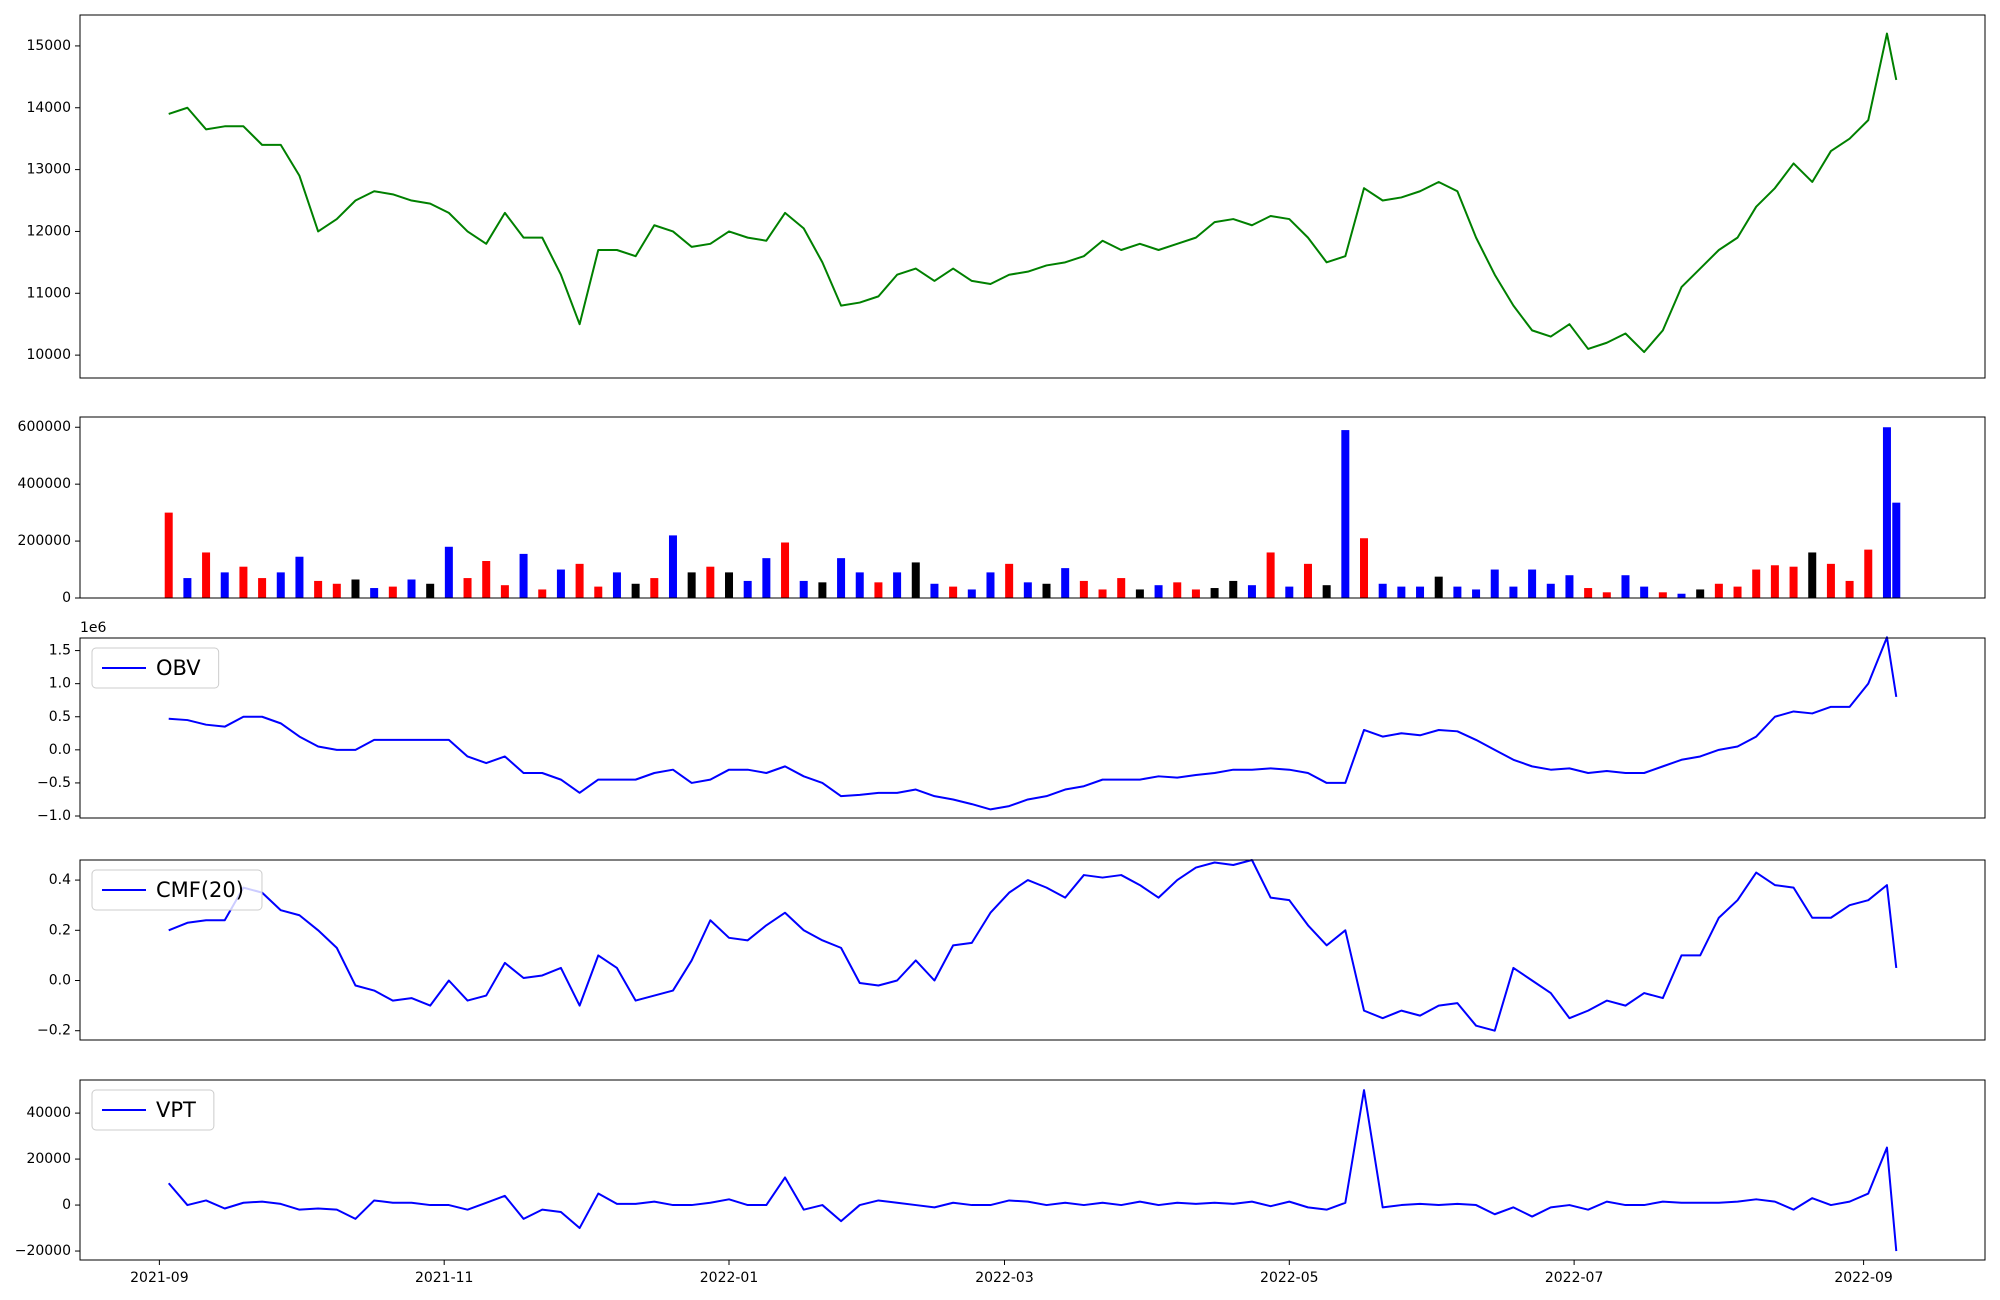 Image resolution: width=2000 pixels, height=1300 pixels. What do you see at coordinates (48, 355) in the screenshot?
I see `y-tick-label: 10000` at bounding box center [48, 355].